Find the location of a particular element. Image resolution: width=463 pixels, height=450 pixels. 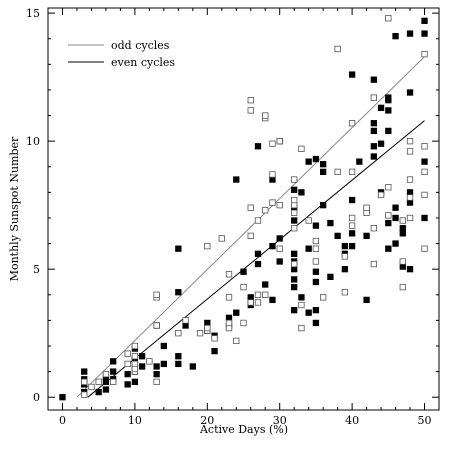

x-axis-title: Active Days (%) is located at coordinates (243, 429).